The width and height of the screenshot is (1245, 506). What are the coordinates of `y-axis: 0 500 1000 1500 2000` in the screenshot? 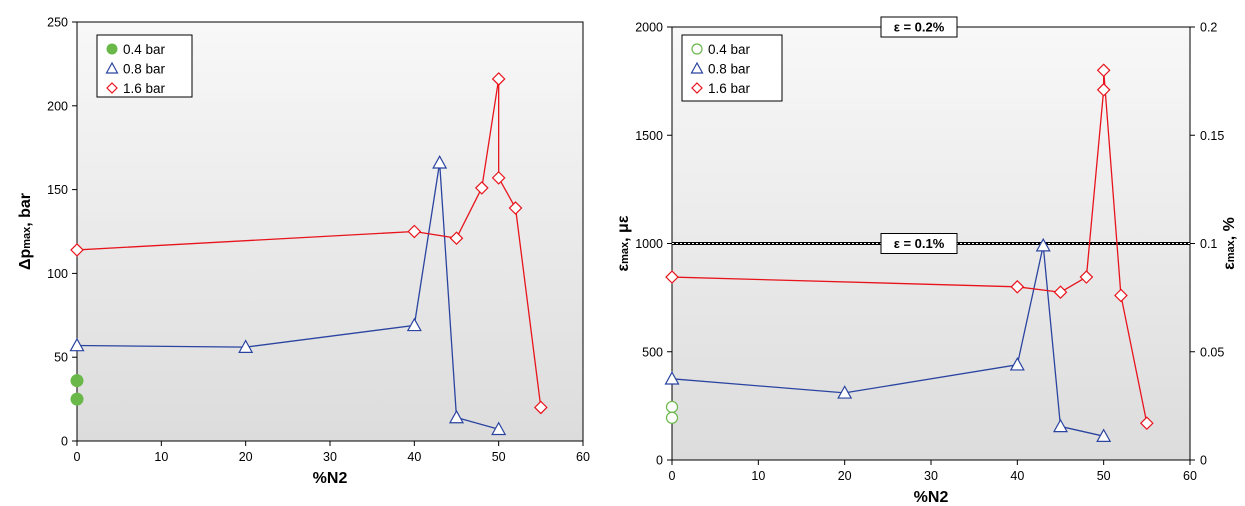 It's located at (653, 244).